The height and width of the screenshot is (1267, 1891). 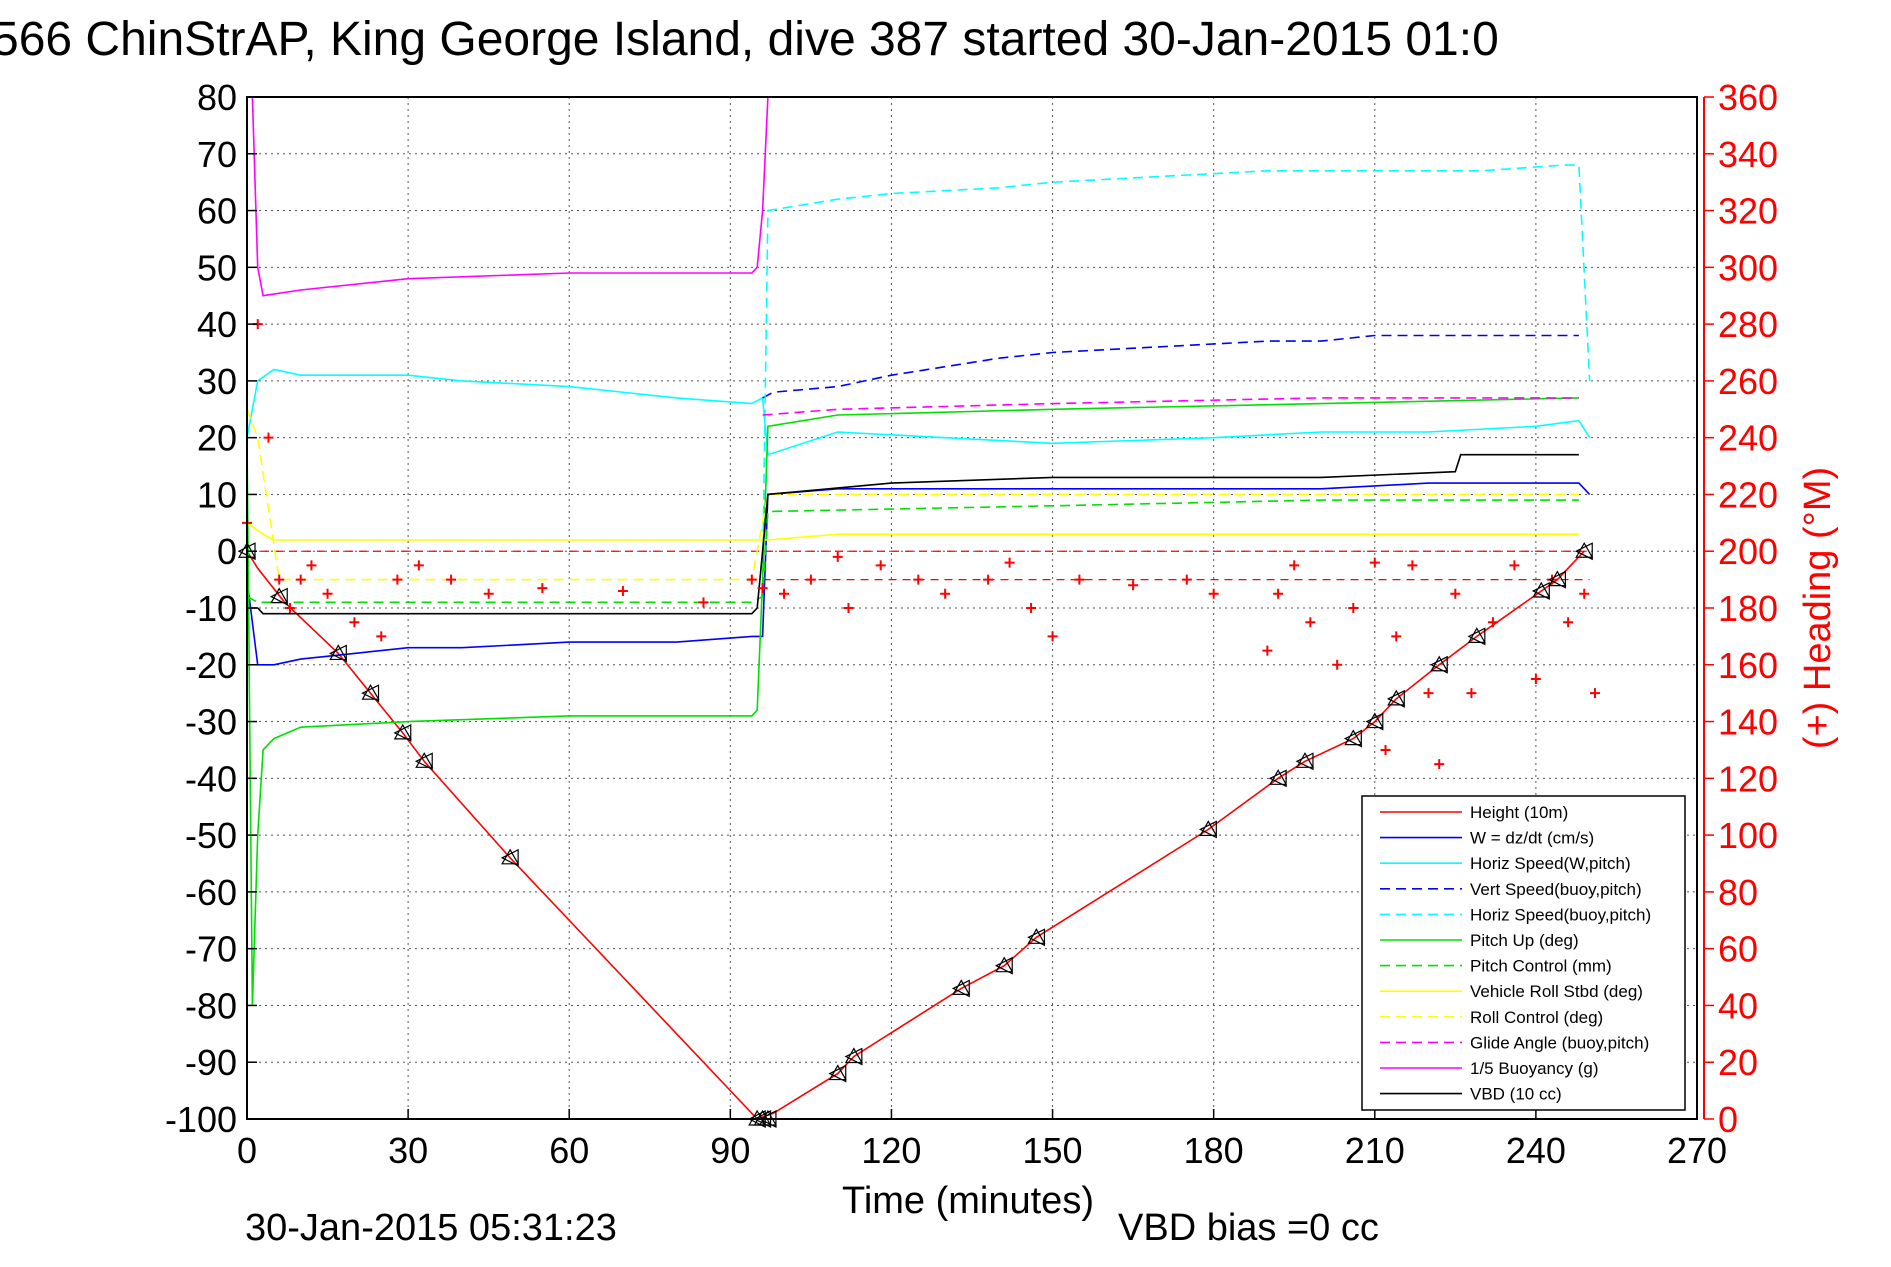 I want to click on left-tick-label: -70, so click(x=211, y=949).